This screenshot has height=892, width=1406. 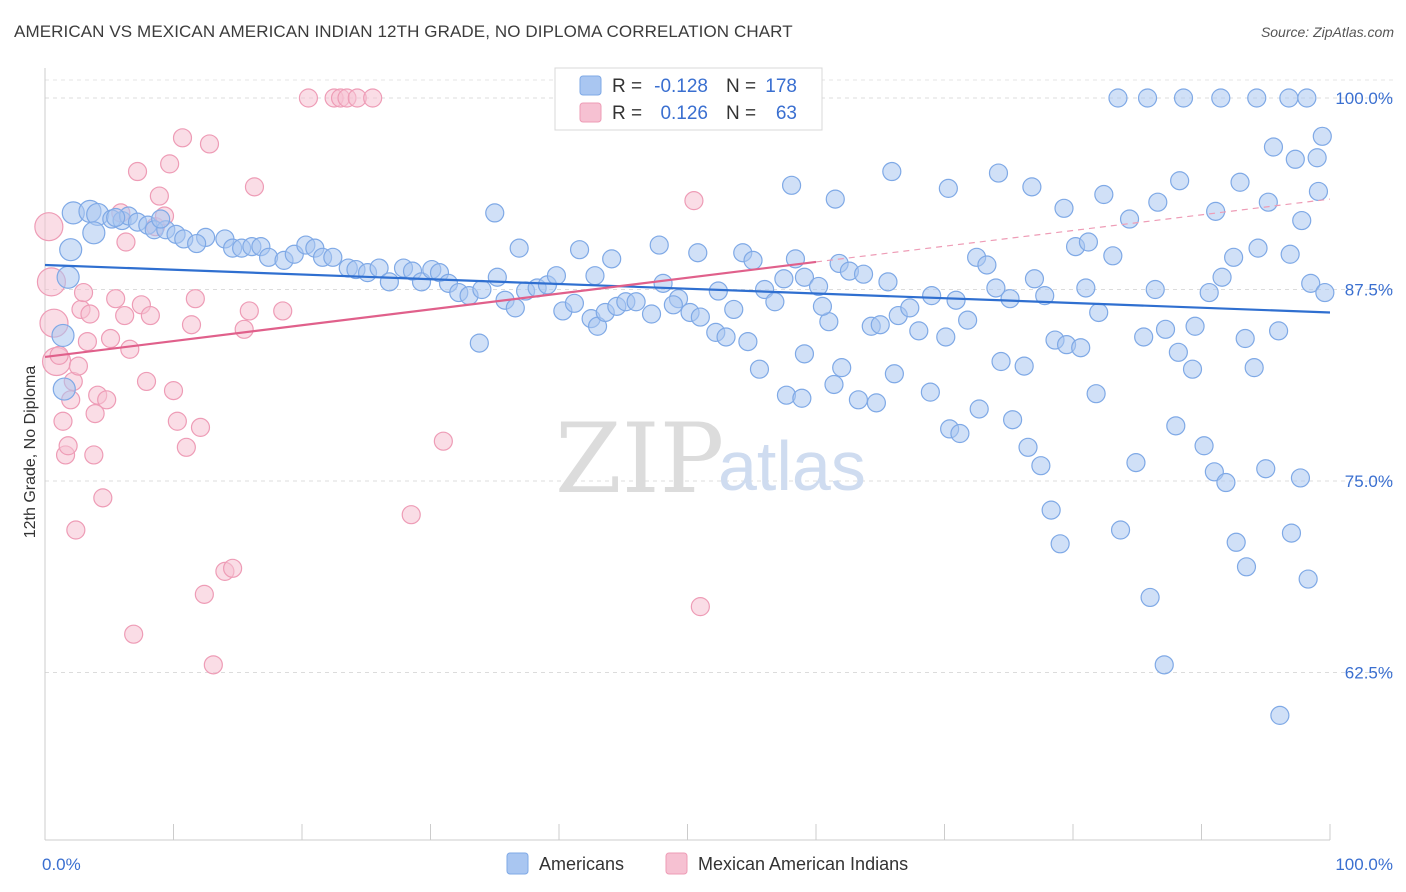 What do you see at coordinates (590, 112) in the screenshot?
I see `legend-swatch-pink` at bounding box center [590, 112].